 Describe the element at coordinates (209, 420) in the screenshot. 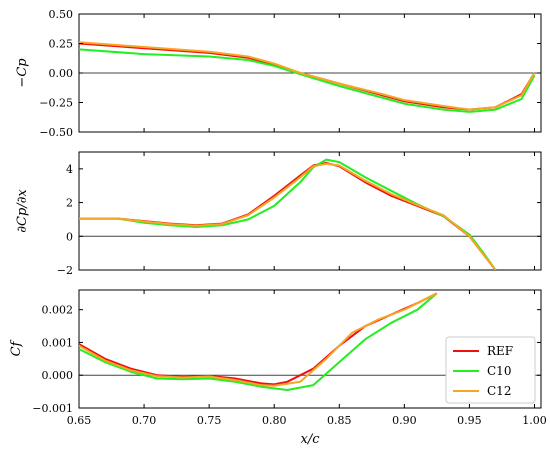

I see `x-tick-label: 0.75` at that location.